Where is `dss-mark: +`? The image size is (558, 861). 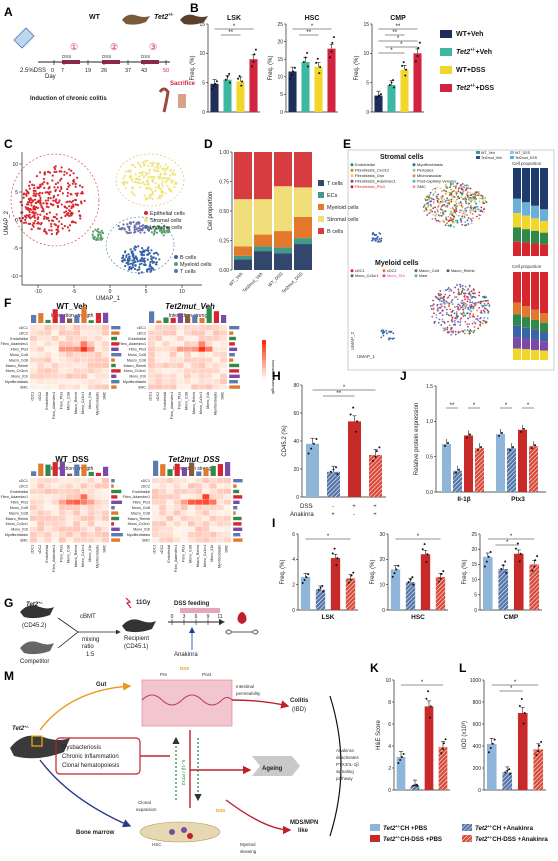
dss-mark: + is located at coordinates (354, 507).